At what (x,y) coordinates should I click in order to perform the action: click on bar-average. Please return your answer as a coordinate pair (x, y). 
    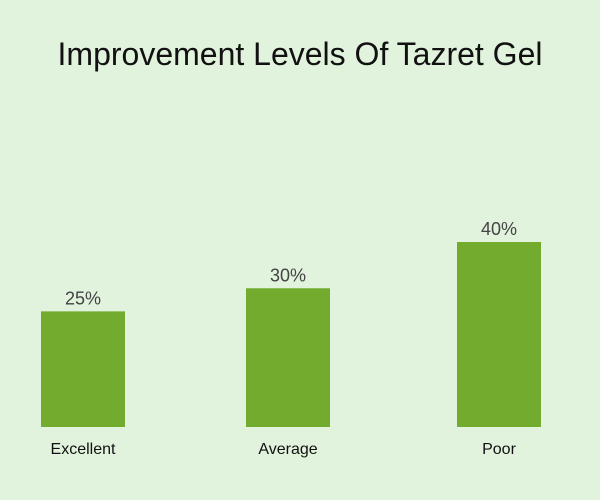
    Looking at the image, I should click on (288, 357).